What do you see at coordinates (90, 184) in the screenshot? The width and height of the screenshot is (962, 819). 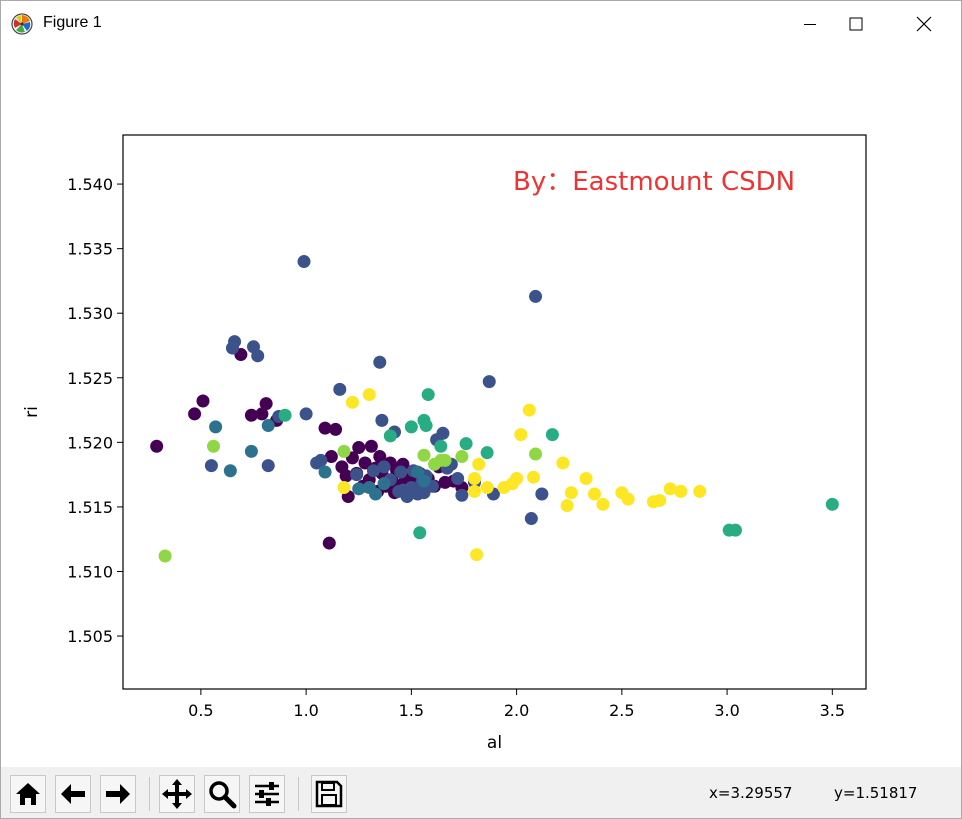 I see `y-tick-label: 1.540` at bounding box center [90, 184].